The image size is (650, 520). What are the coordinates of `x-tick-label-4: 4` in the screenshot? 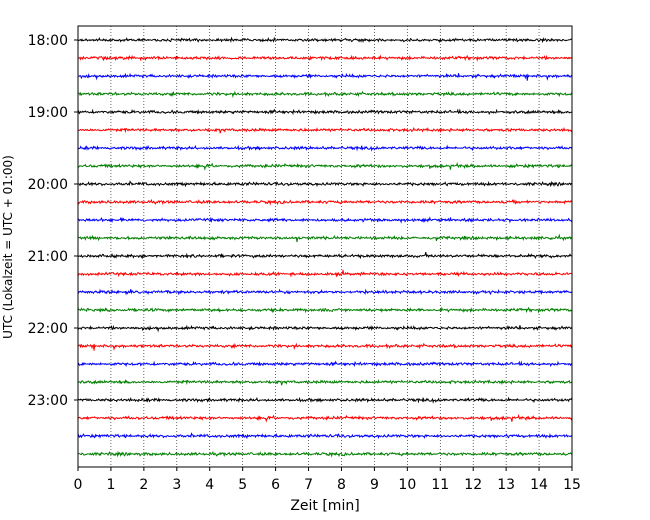 It's located at (209, 485).